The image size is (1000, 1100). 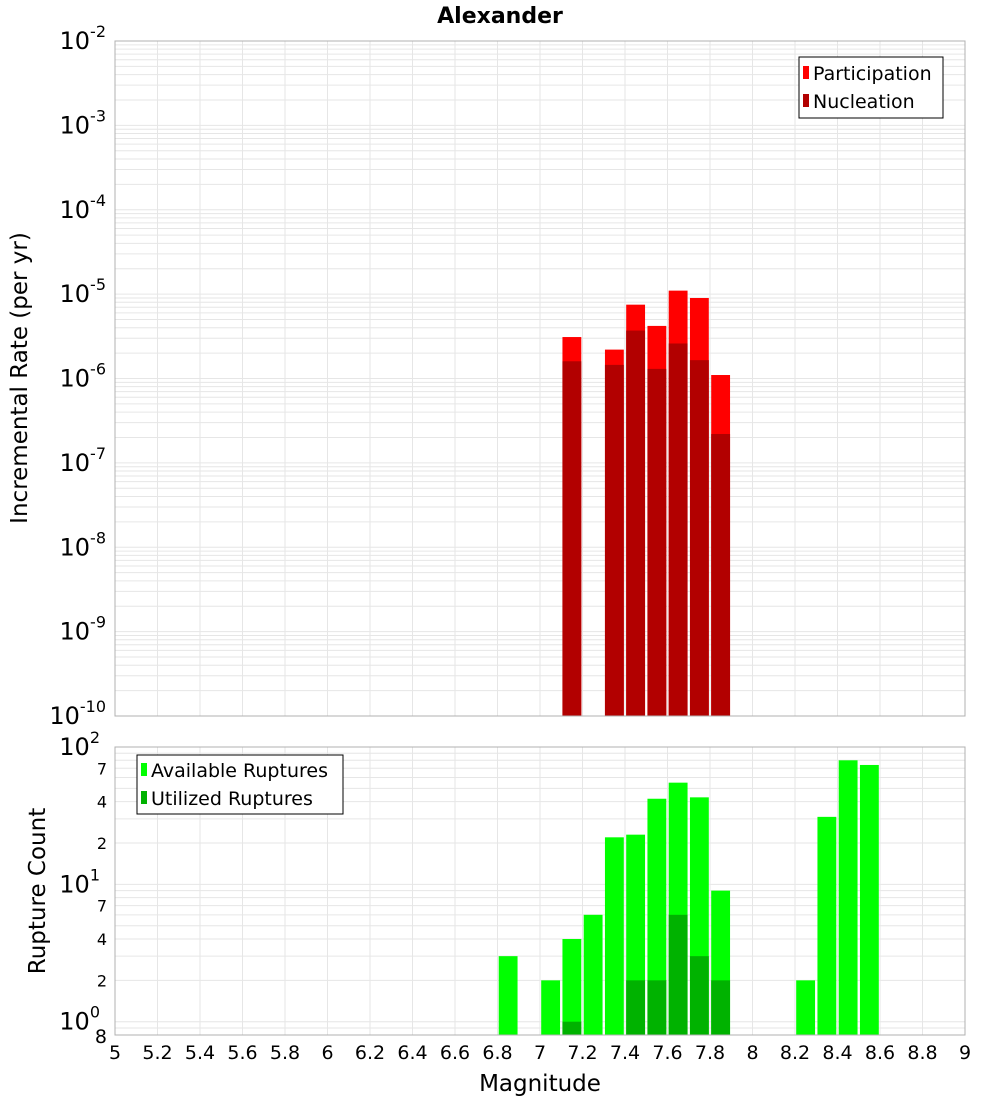 What do you see at coordinates (101, 1037) in the screenshot?
I see `y-minor-tick-label: 8` at bounding box center [101, 1037].